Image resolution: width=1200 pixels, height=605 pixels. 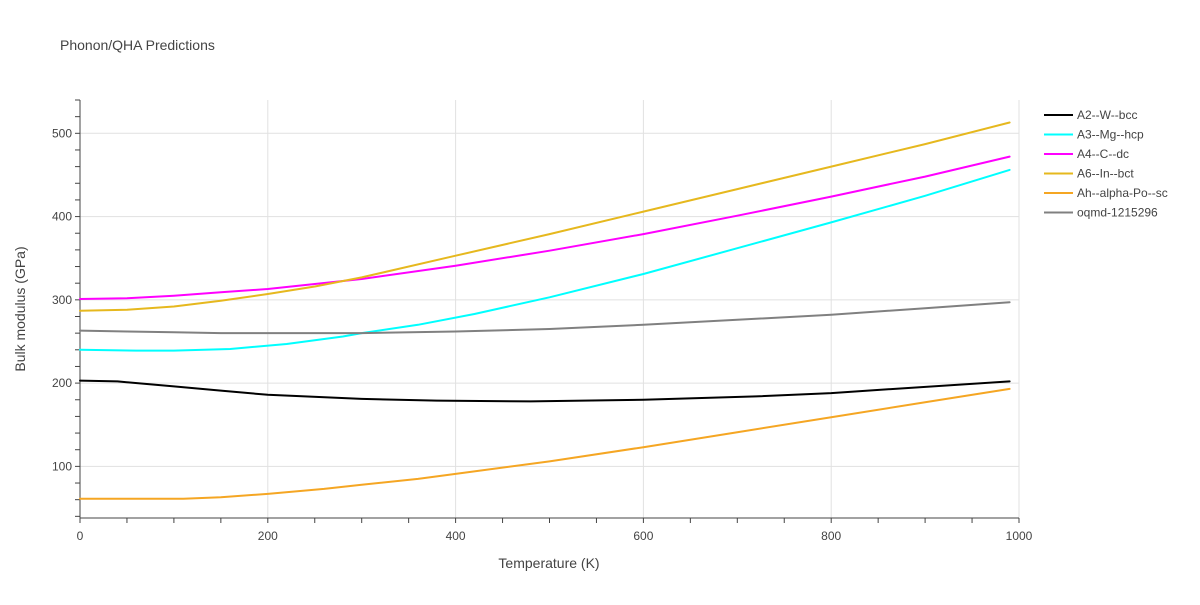 I want to click on legend-item: A2--W--bcc, so click(x=1090, y=115).